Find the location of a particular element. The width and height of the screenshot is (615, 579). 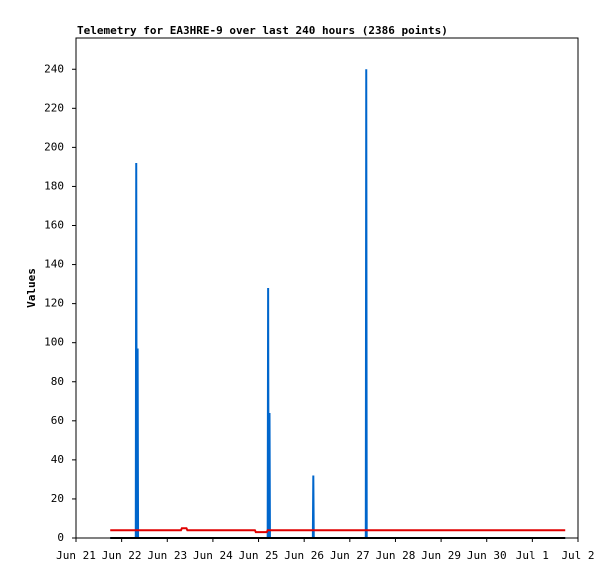

x-tick-label: Jun 30 is located at coordinates (487, 555).